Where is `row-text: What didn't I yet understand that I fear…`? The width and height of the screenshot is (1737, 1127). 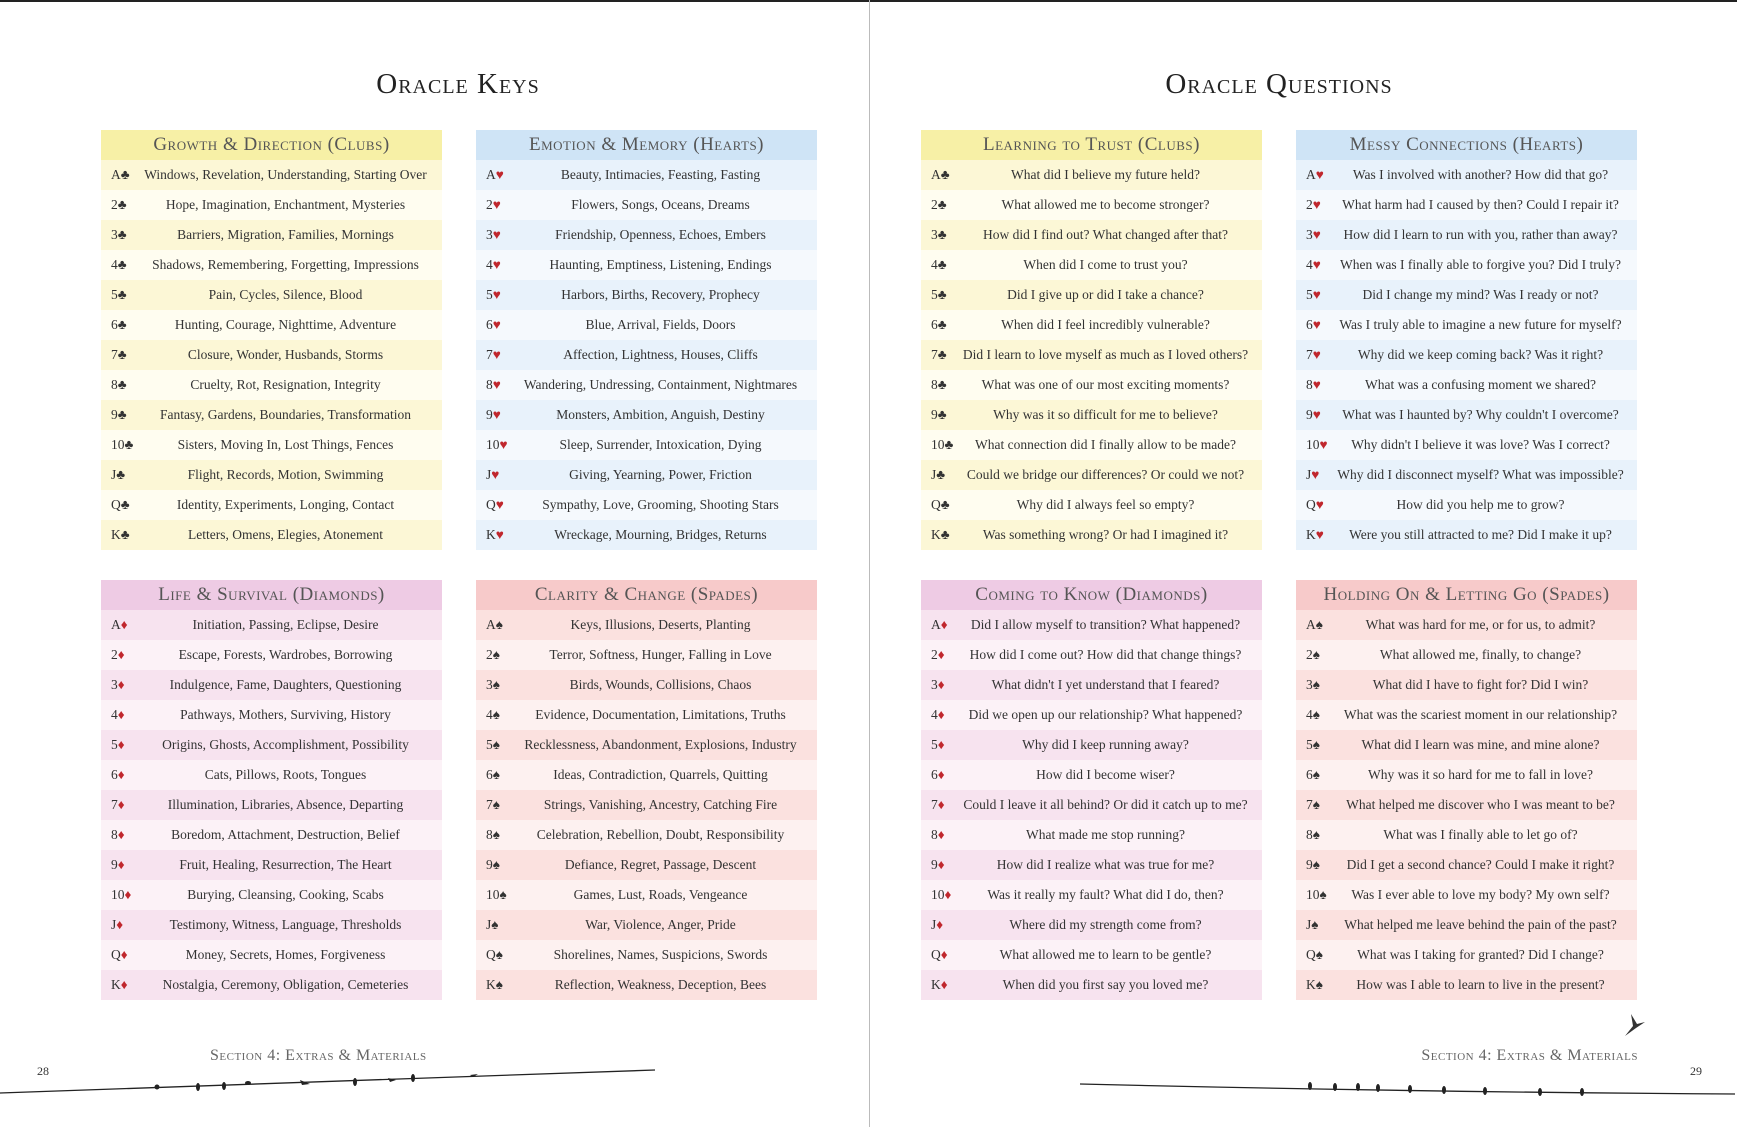
row-text: What didn't I yet understand that I fear… is located at coordinates (1105, 684).